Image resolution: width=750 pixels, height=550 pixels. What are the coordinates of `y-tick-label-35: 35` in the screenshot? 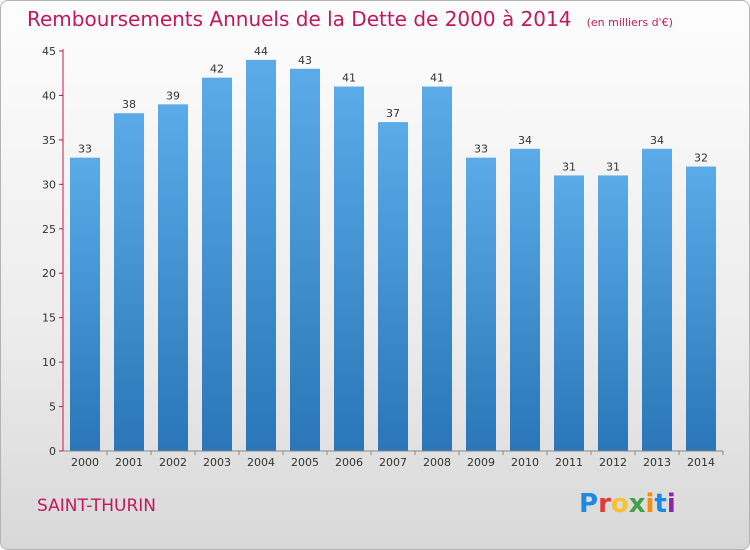 It's located at (49, 140).